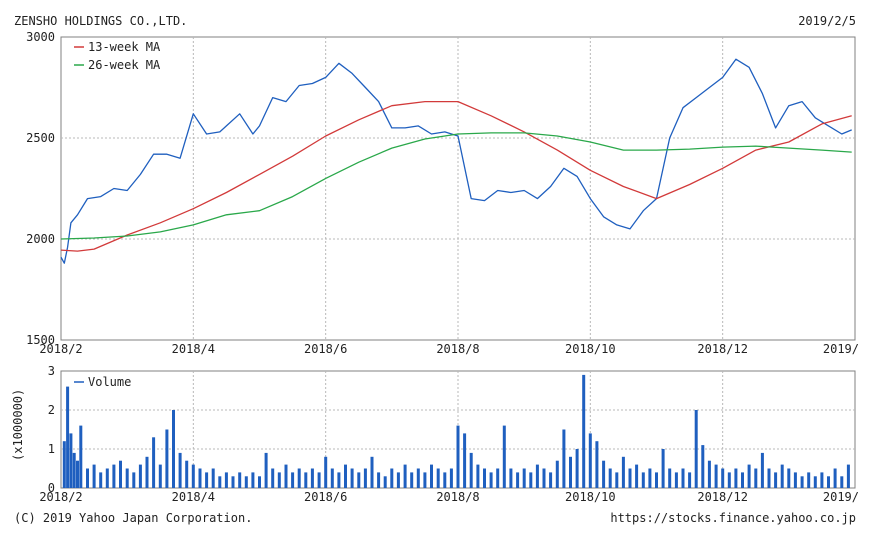 The height and width of the screenshot is (533, 870). Describe the element at coordinates (325, 349) in the screenshot. I see `price-x-tick-label: 2018/6` at that location.